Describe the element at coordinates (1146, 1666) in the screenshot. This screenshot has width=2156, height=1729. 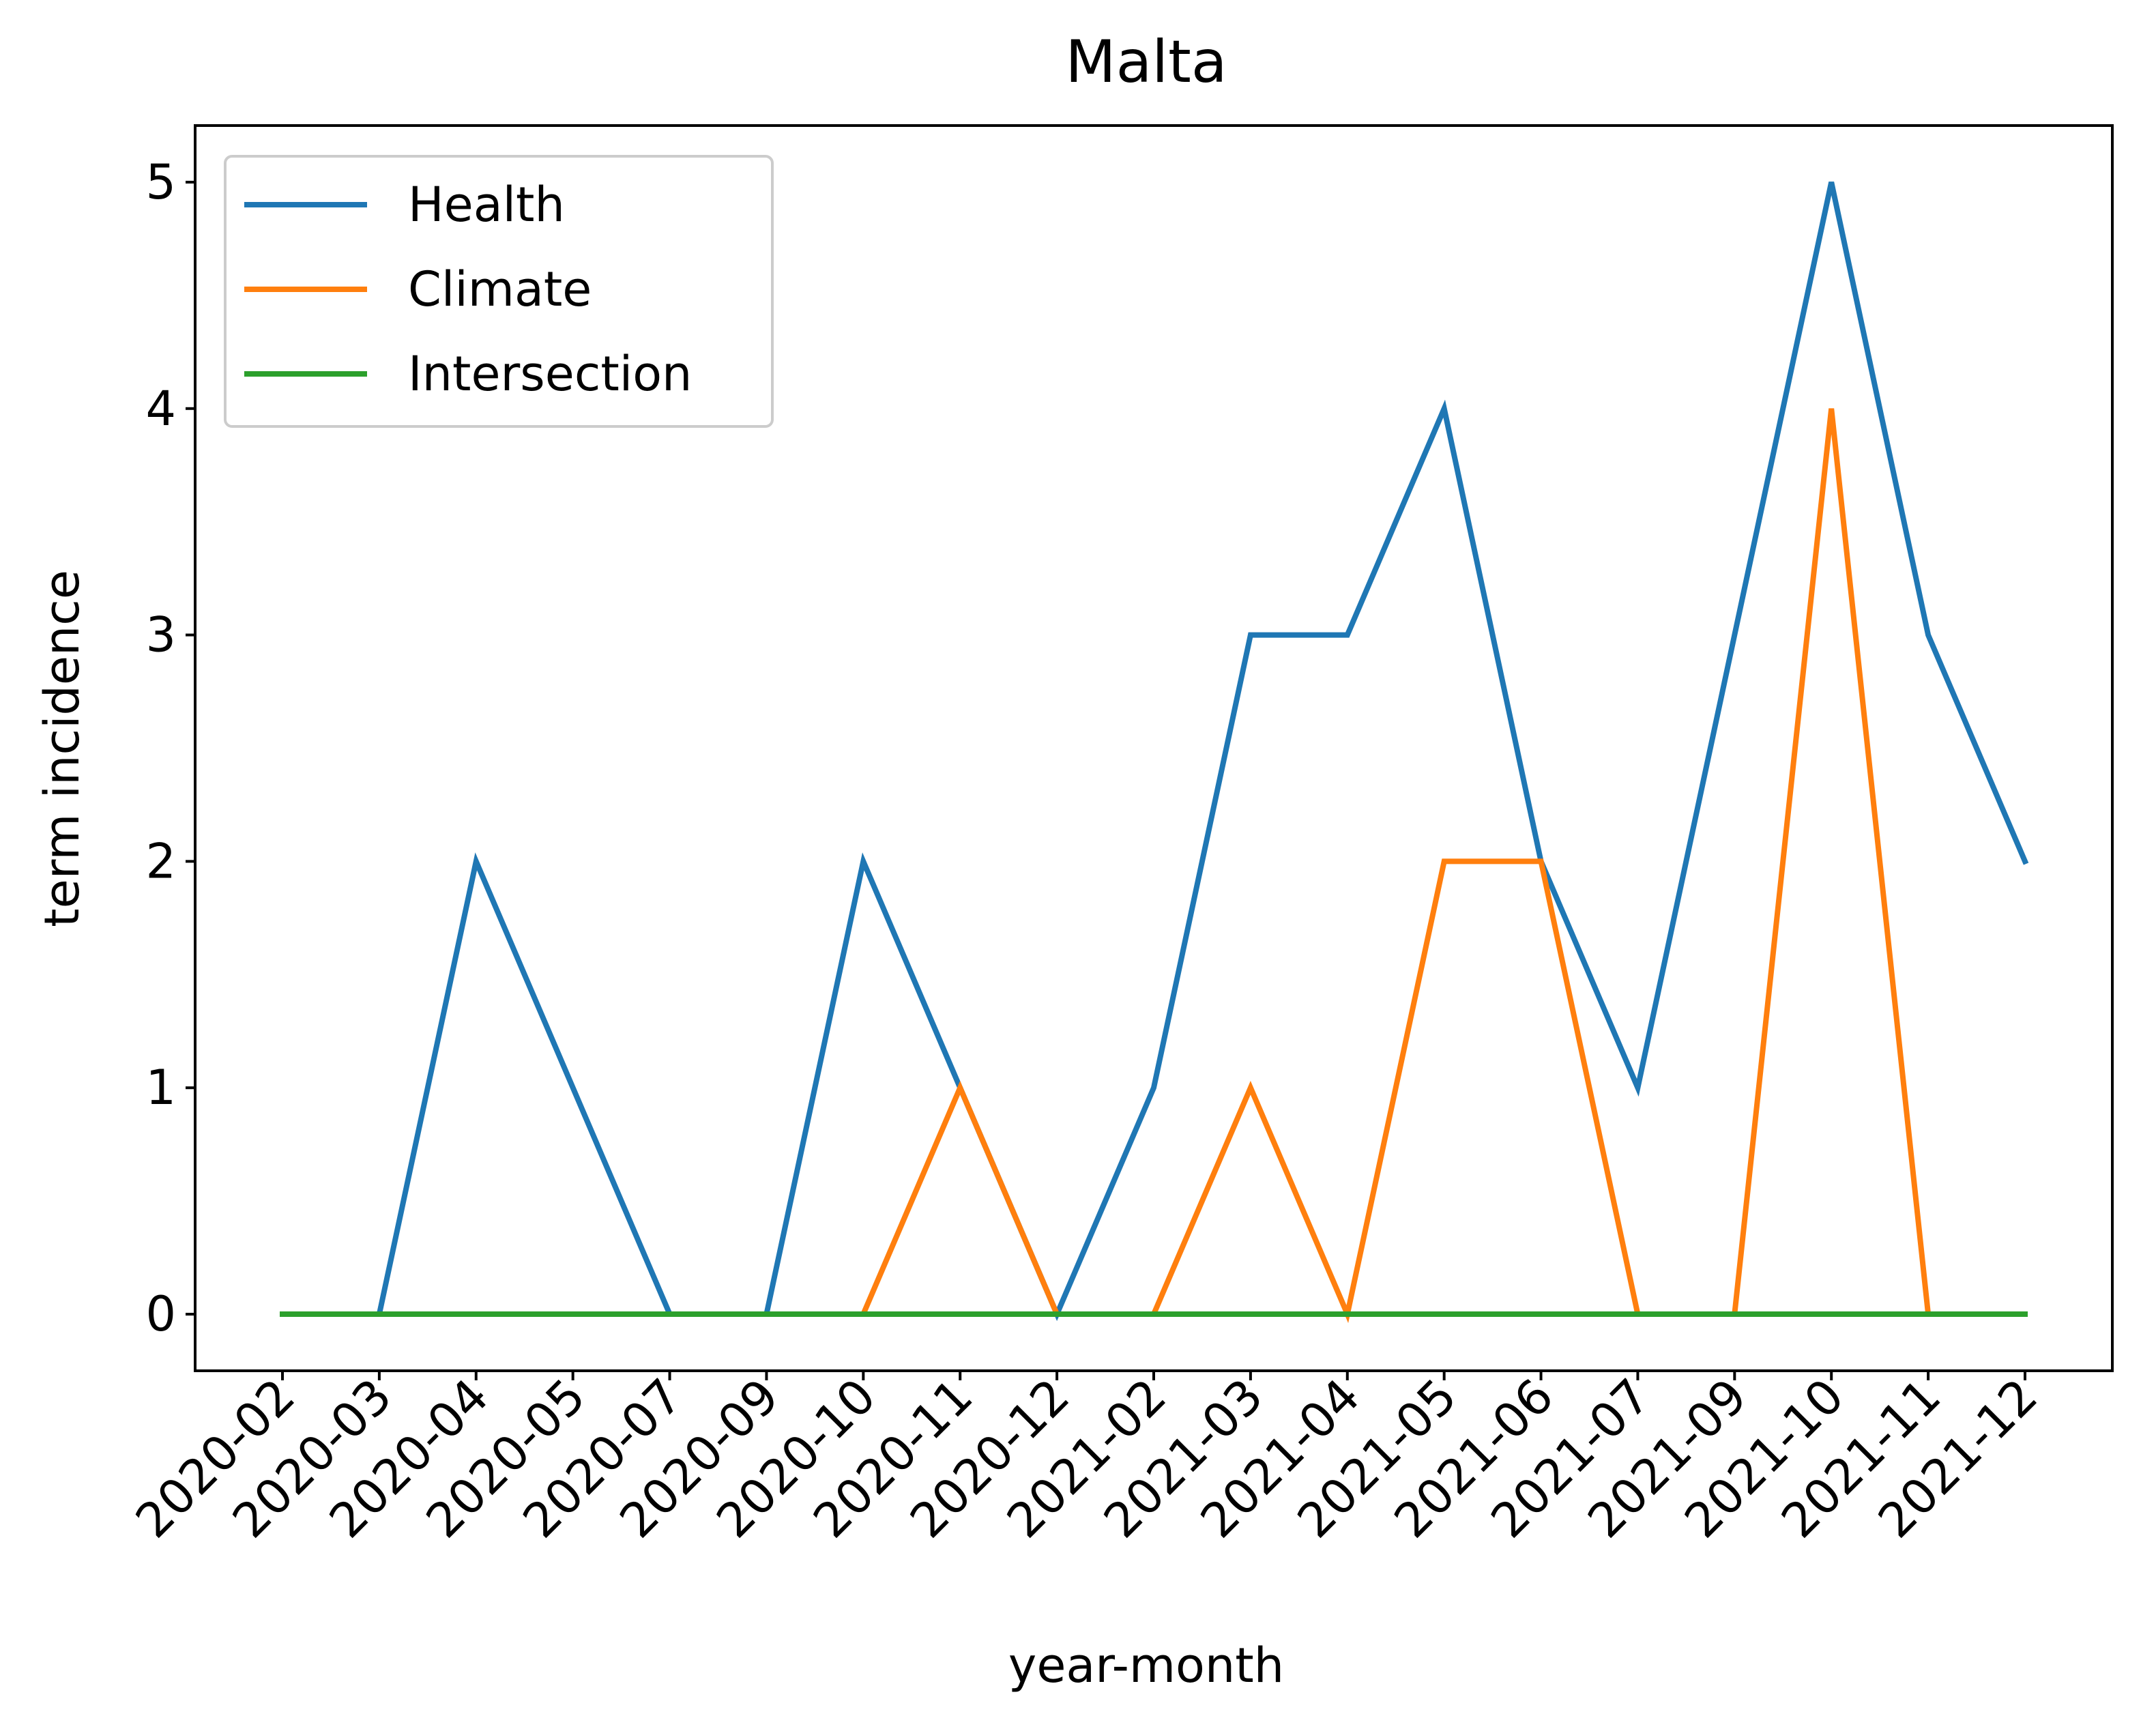
I see `x-axis-label: year-month` at that location.